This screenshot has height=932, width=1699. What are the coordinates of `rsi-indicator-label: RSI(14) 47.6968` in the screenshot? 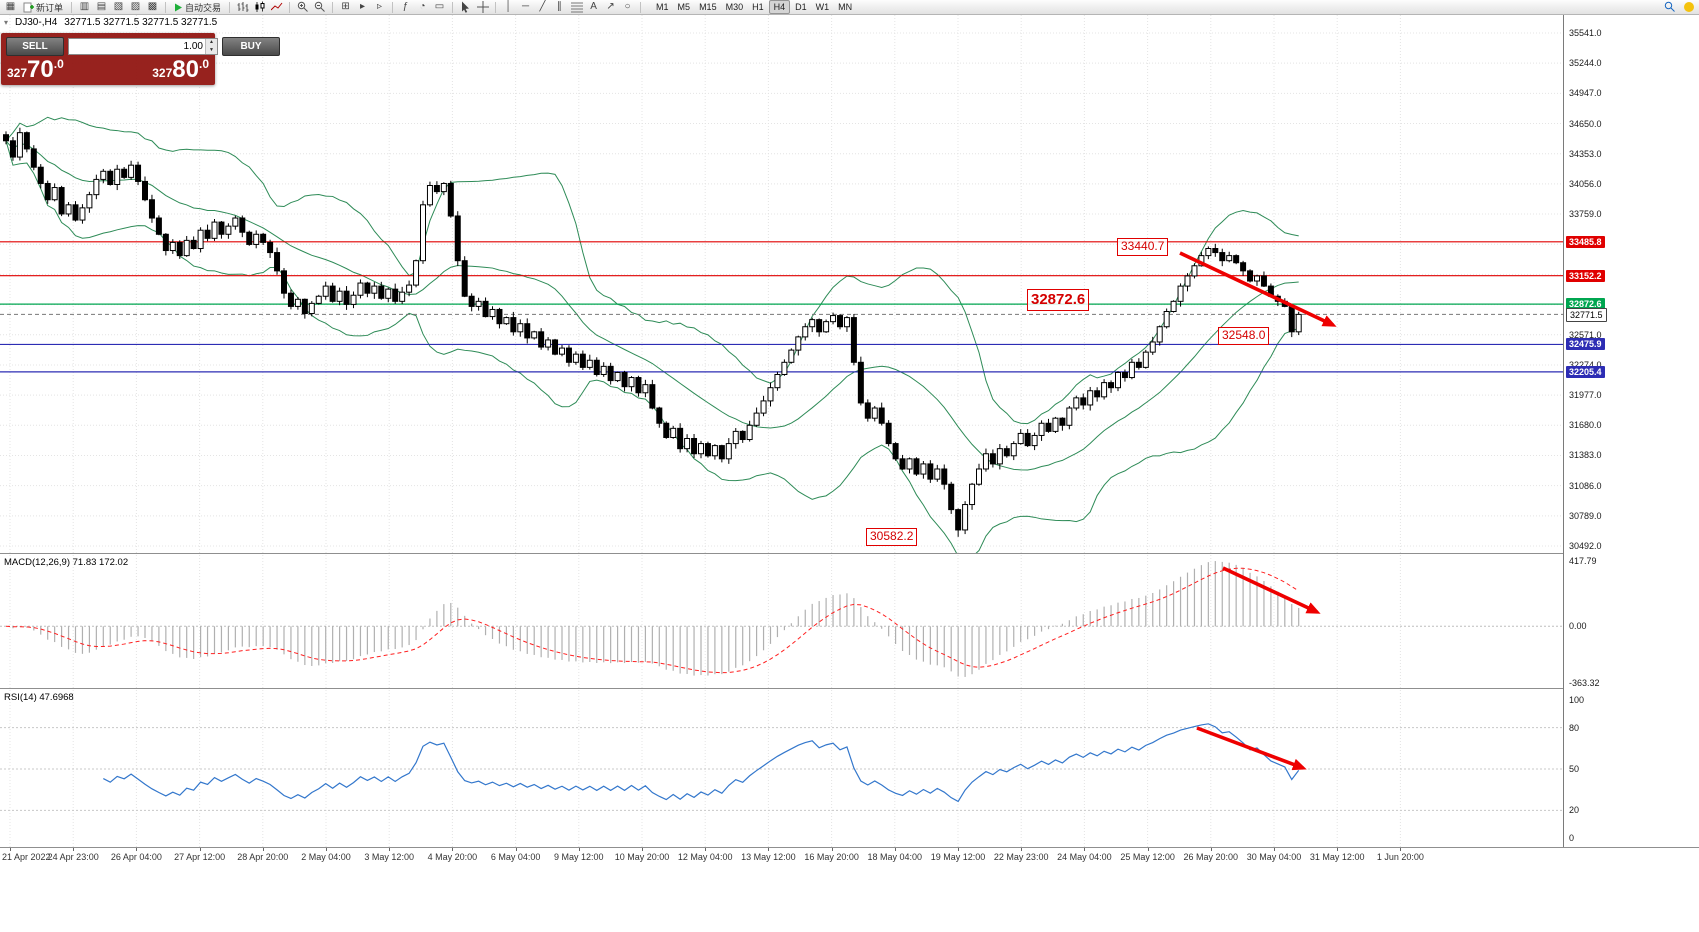 It's located at (39, 697).